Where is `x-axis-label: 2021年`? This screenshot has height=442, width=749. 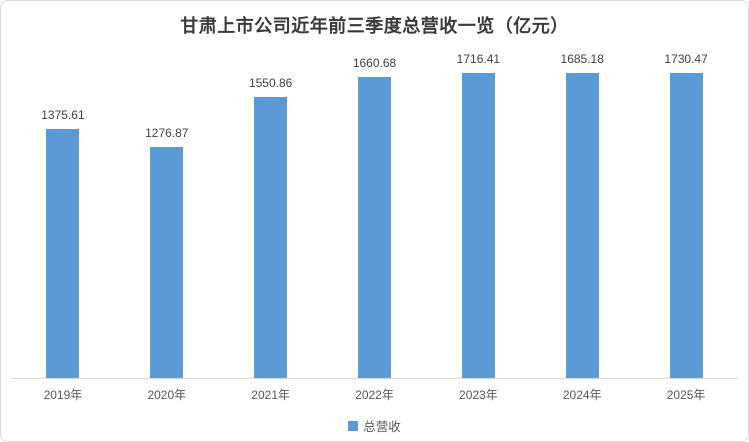 x-axis-label: 2021年 is located at coordinates (270, 395).